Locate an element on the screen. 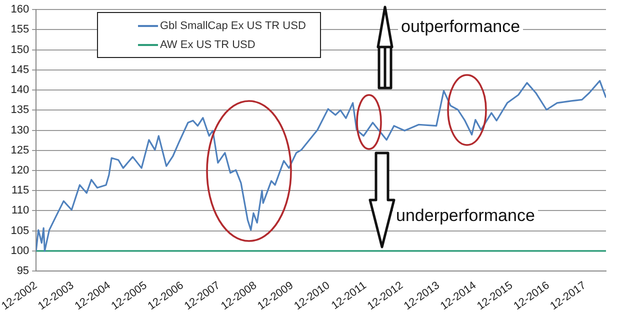 This screenshot has height=316, width=640. y-tick-label: 135 is located at coordinates (20, 110).